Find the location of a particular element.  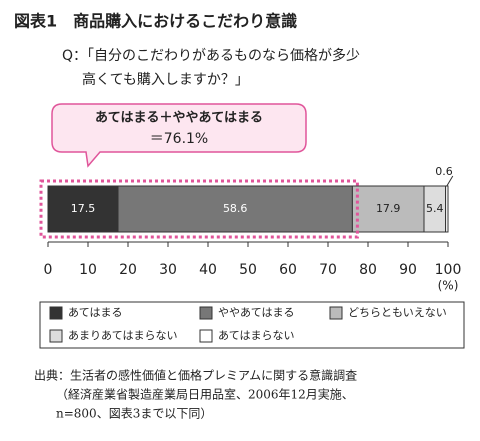

x-tick-label: 100 is located at coordinates (448, 270).